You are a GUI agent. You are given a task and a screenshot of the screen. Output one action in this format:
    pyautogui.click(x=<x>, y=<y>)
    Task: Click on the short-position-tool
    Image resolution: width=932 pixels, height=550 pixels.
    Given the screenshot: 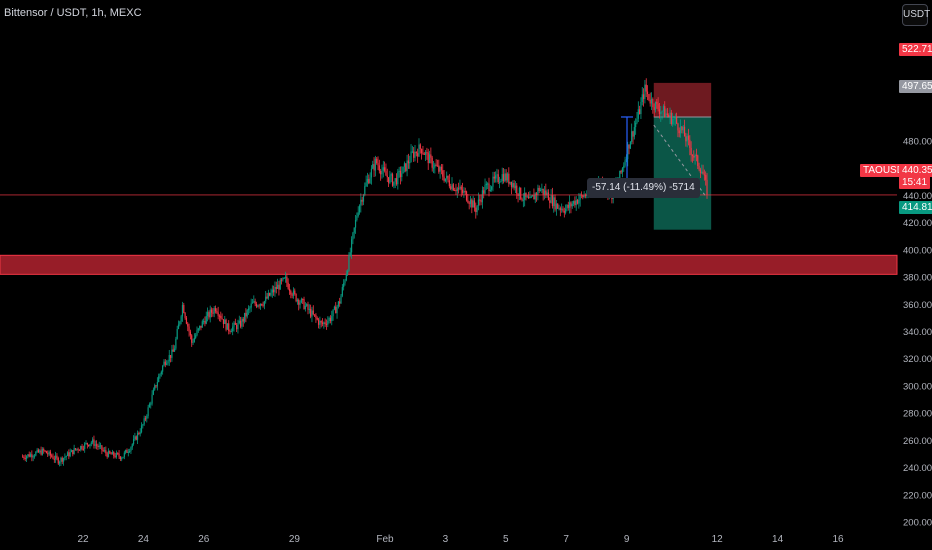 What is the action you would take?
    pyautogui.click(x=682, y=156)
    